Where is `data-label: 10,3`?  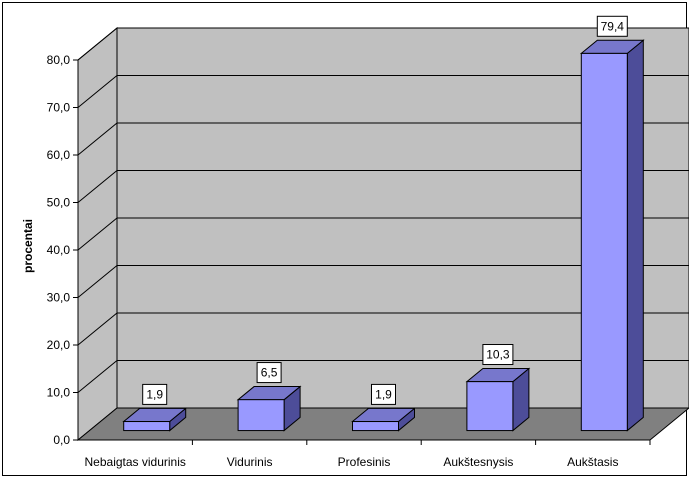
data-label: 10,3 is located at coordinates (498, 355).